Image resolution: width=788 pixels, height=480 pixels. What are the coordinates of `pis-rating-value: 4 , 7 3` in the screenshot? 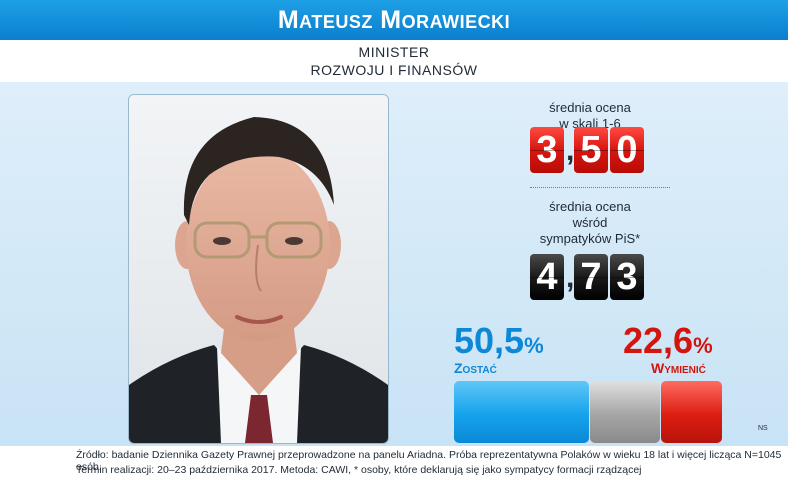 It's located at (588, 277).